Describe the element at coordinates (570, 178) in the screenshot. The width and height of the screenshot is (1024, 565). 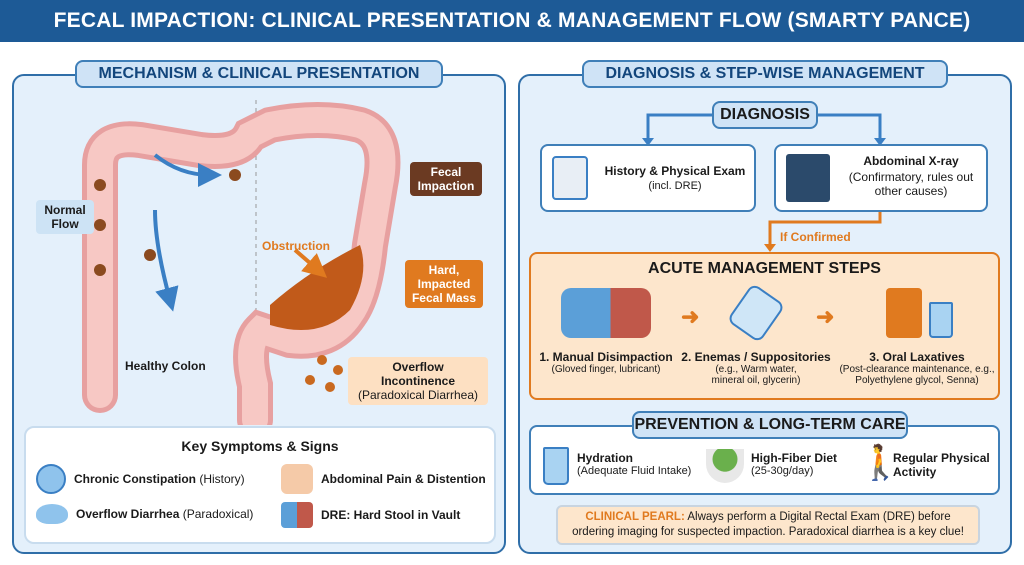
I see `clipboard-icon` at that location.